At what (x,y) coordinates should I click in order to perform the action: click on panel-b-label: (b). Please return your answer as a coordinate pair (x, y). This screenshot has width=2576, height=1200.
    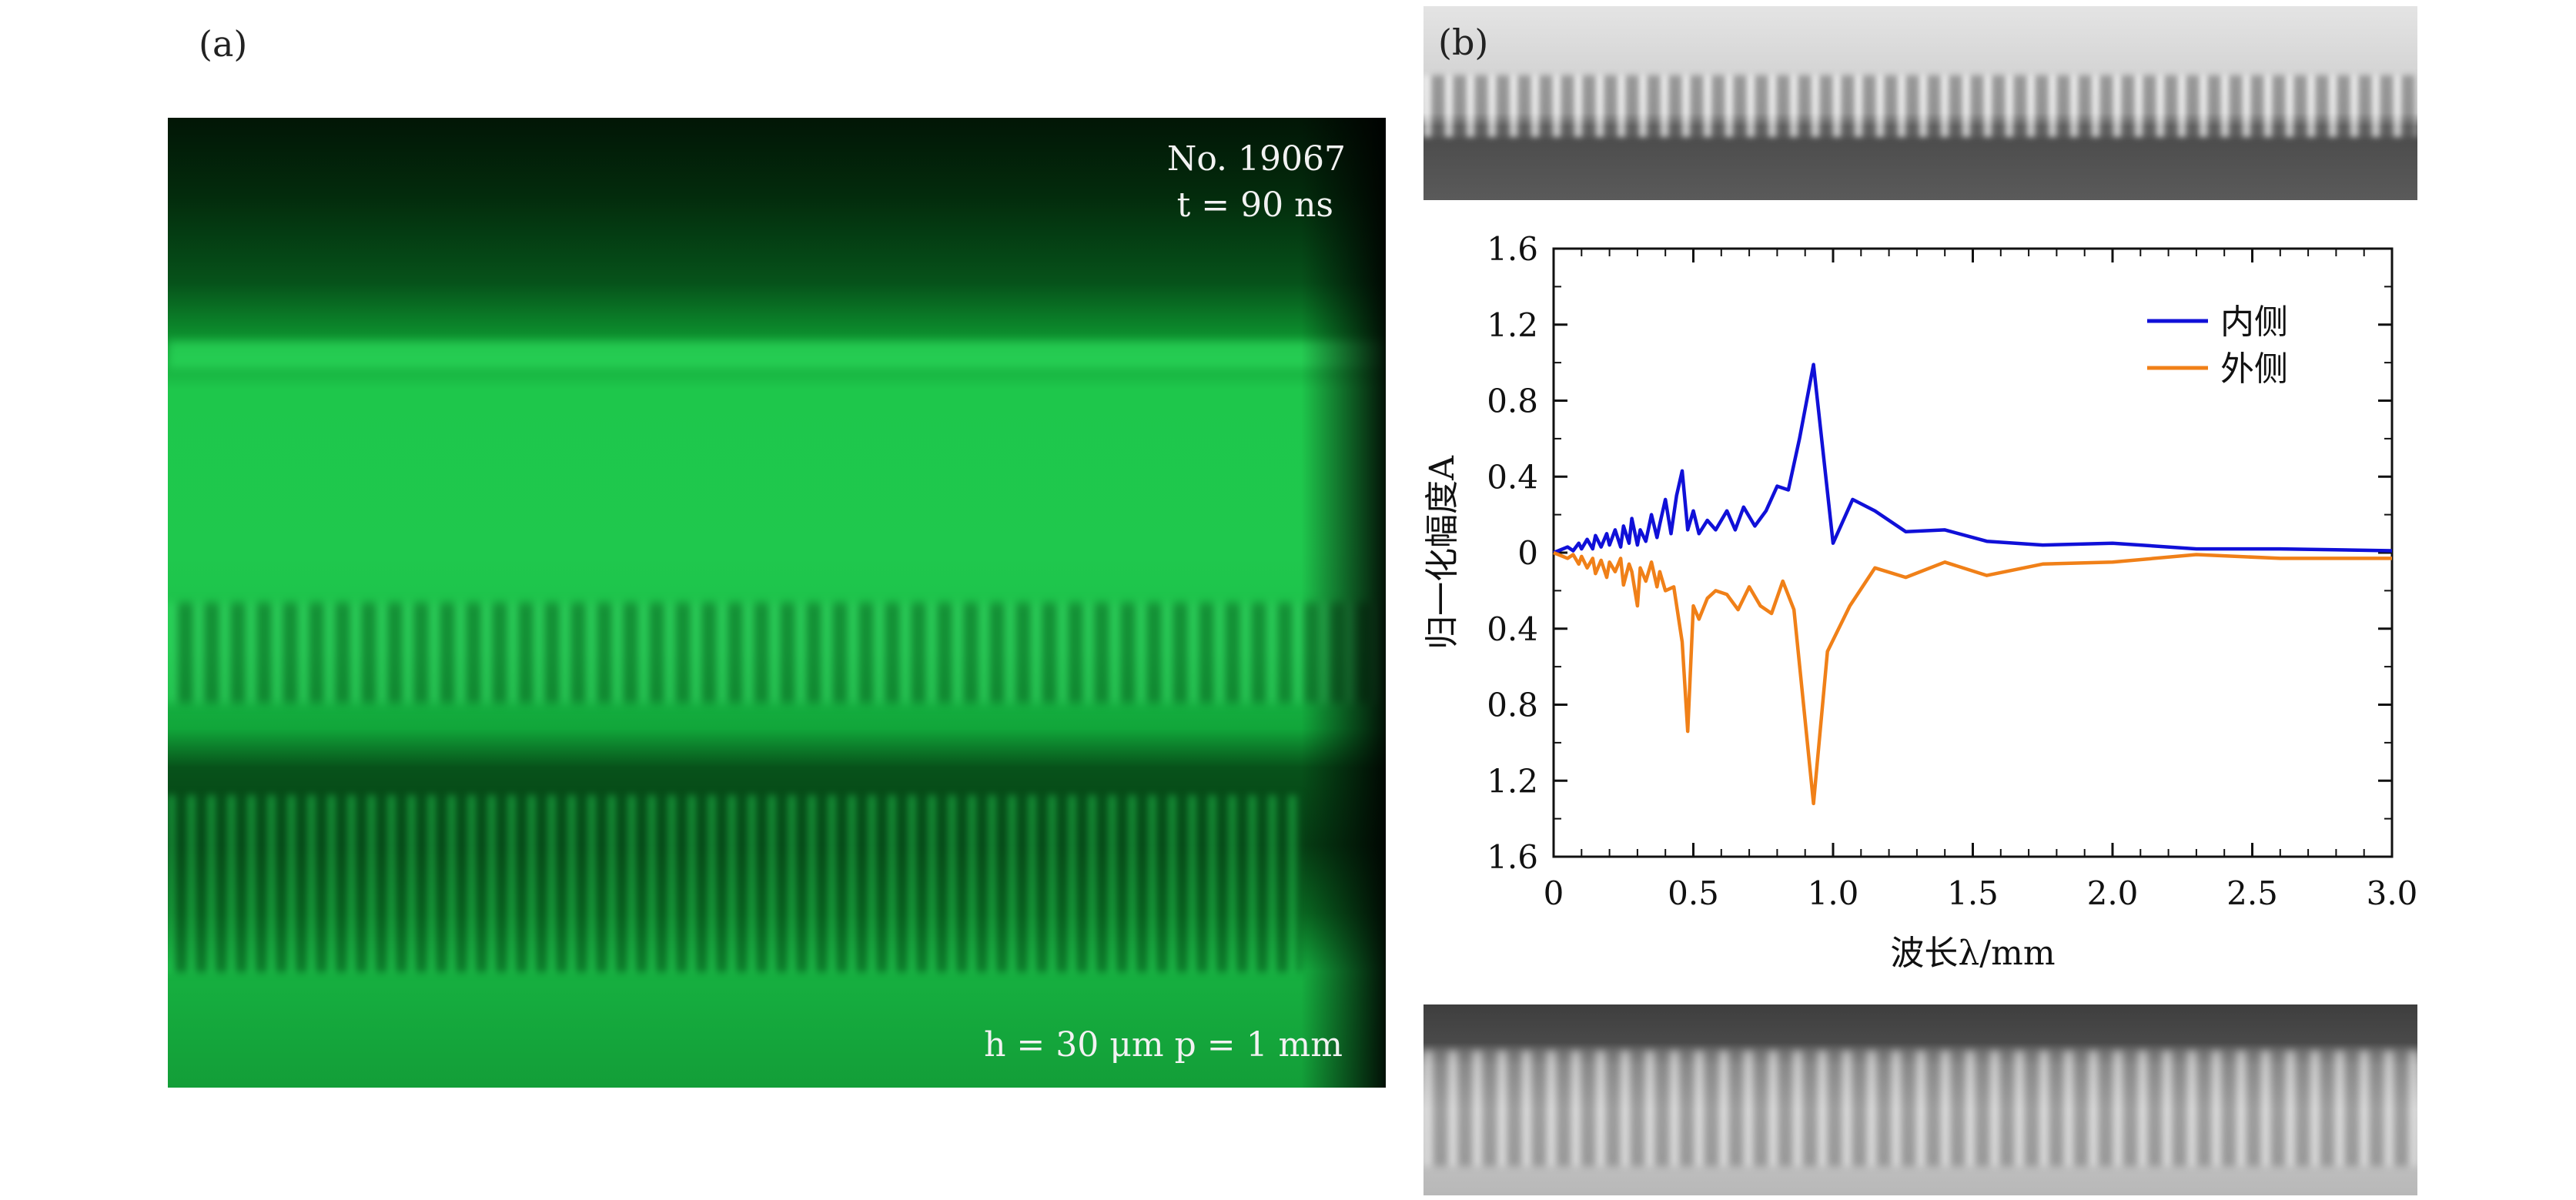
    Looking at the image, I should click on (1464, 42).